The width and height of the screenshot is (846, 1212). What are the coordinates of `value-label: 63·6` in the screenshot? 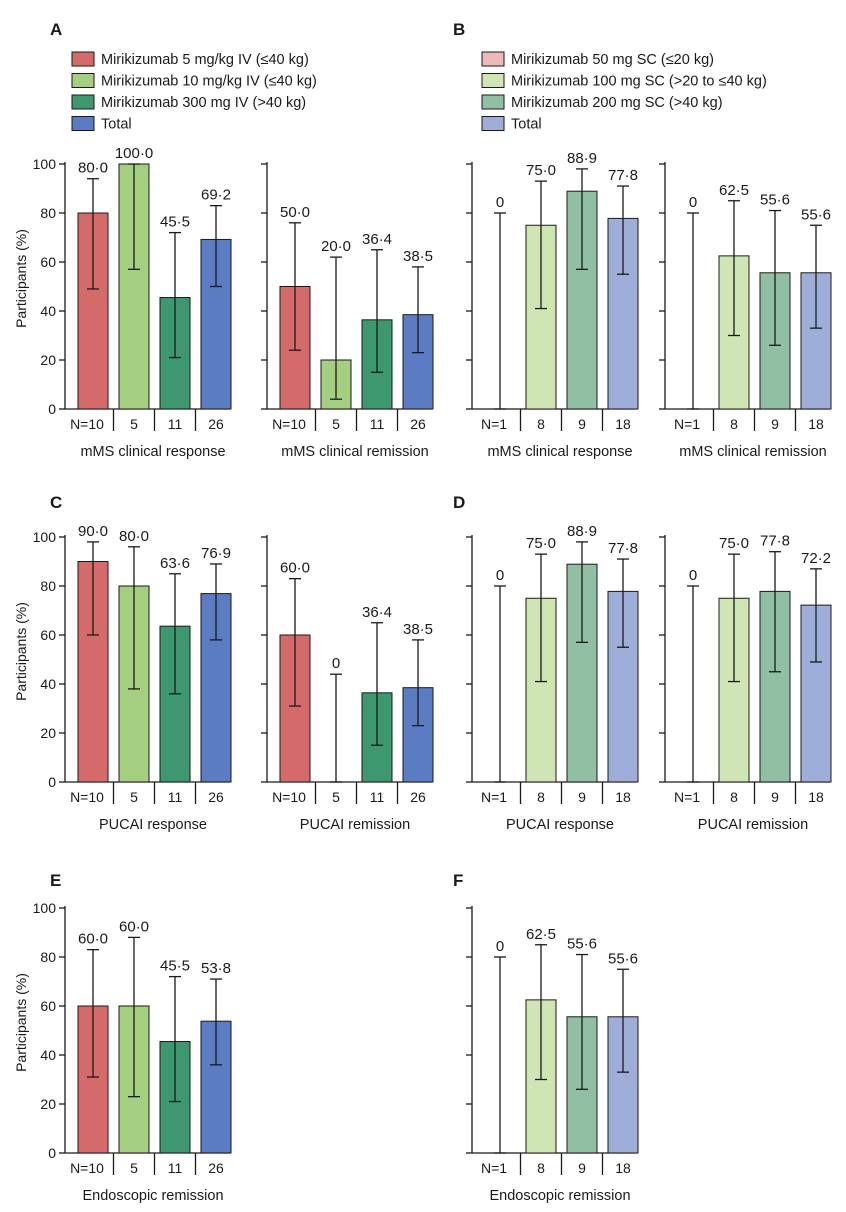 It's located at (175, 563).